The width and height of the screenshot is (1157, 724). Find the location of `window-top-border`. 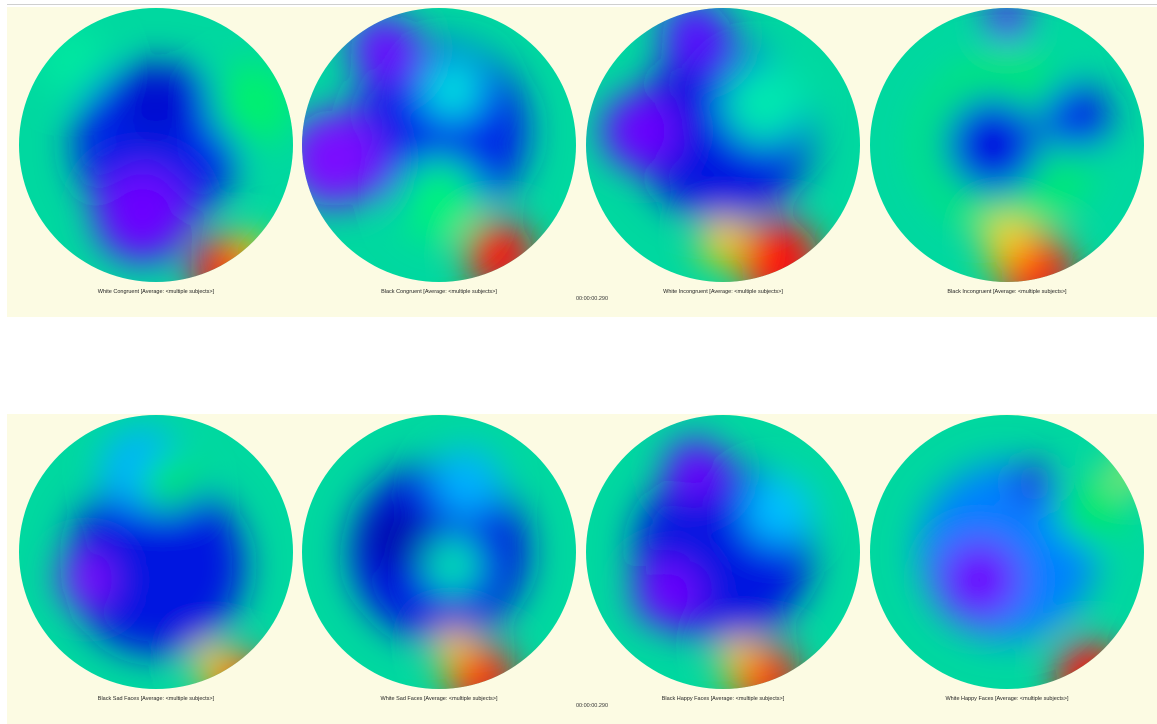

window-top-border is located at coordinates (582, 4).